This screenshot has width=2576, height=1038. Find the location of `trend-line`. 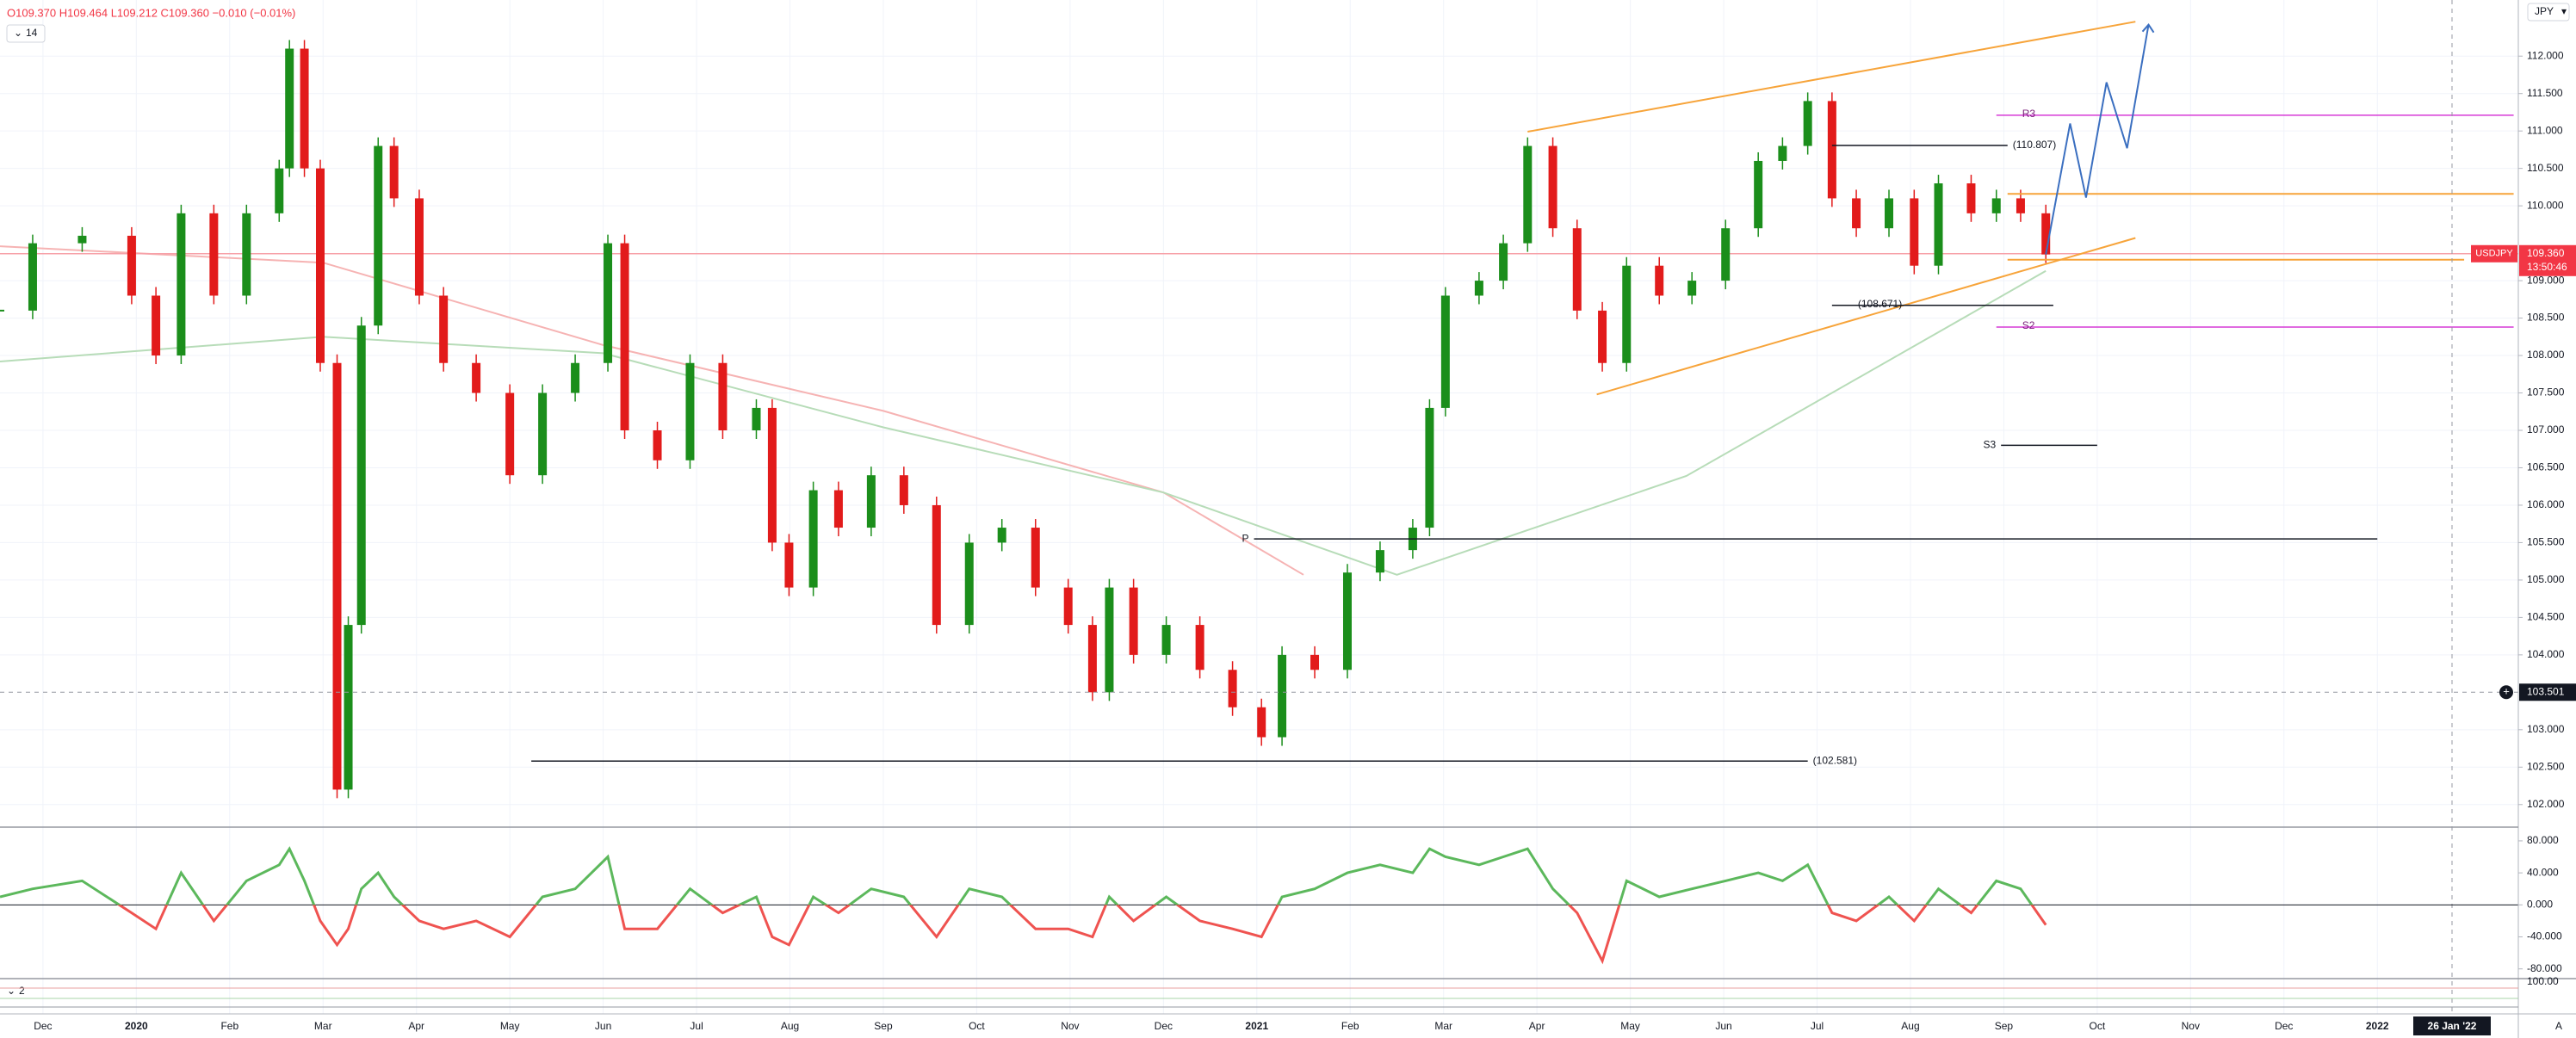

trend-line is located at coordinates (1866, 316).